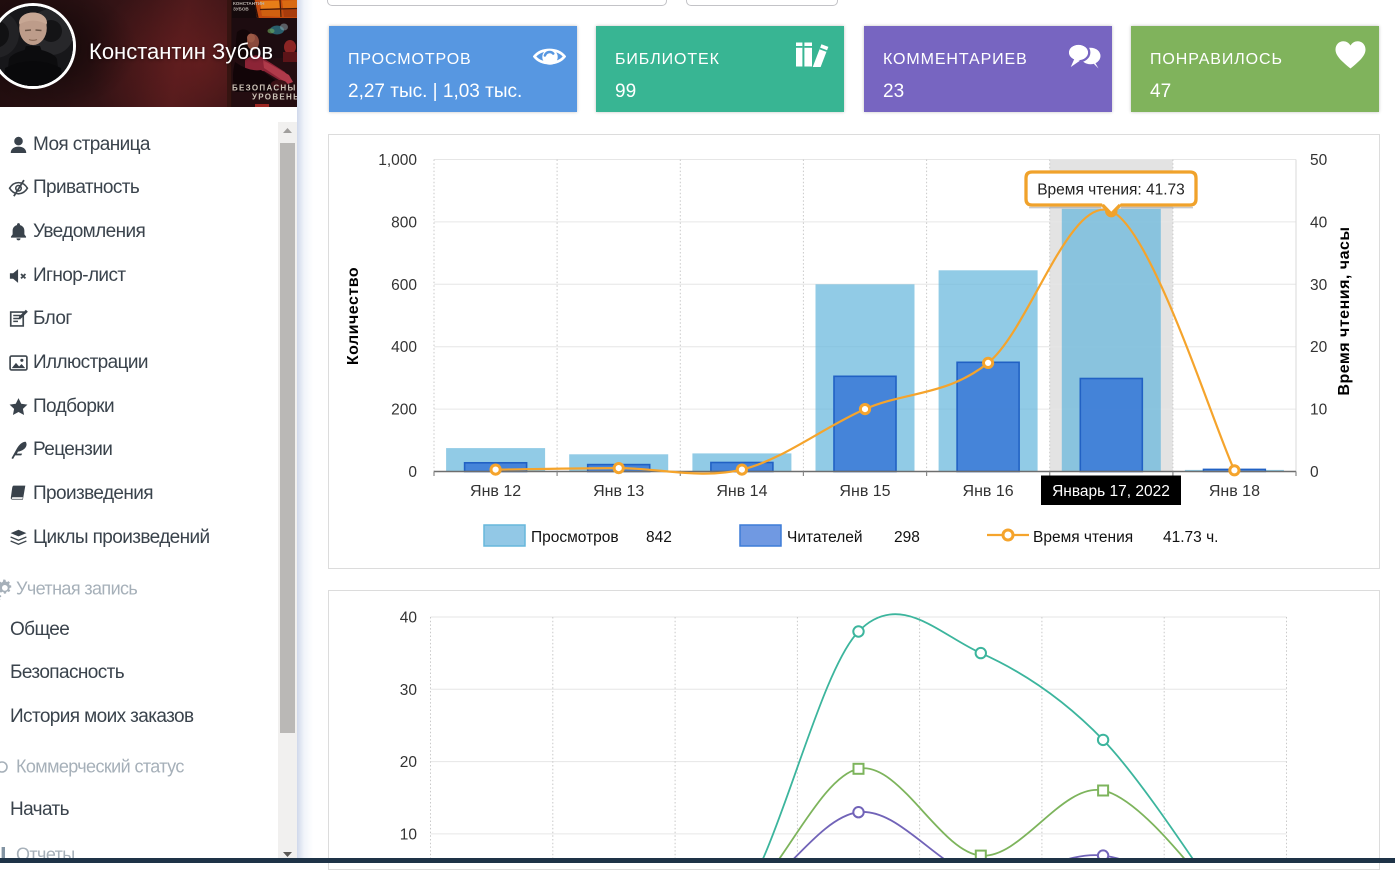 The image size is (1395, 877). What do you see at coordinates (404, 410) in the screenshot?
I see `svg-text: 200` at bounding box center [404, 410].